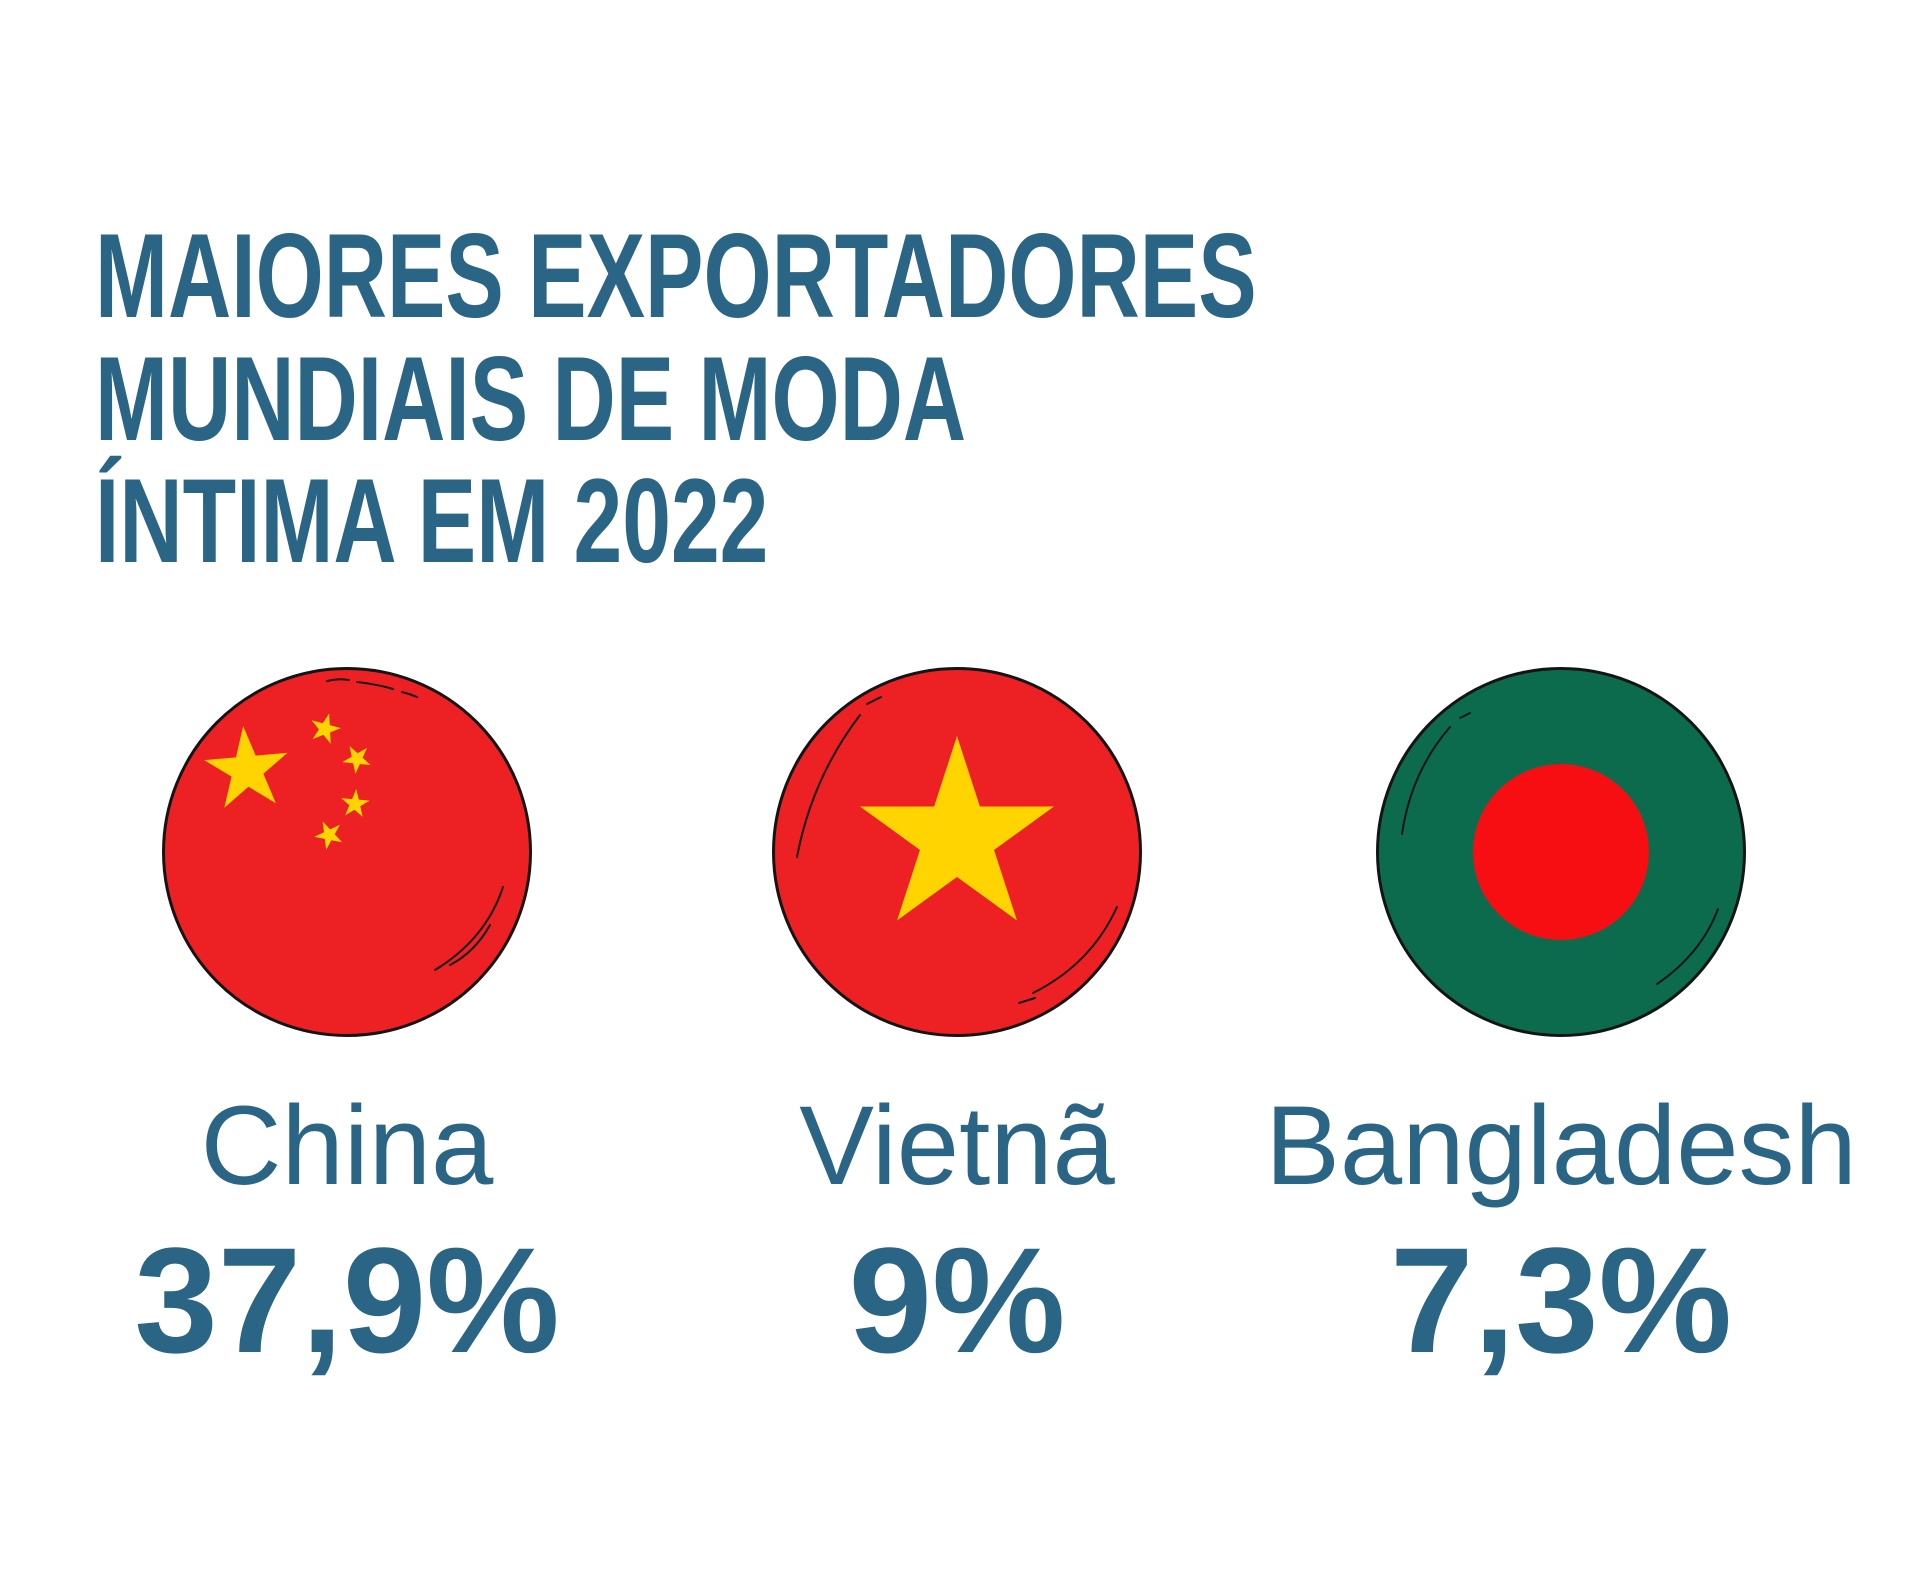 This screenshot has height=1579, width=1920. I want to click on vietnam-flag-icon, so click(957, 852).